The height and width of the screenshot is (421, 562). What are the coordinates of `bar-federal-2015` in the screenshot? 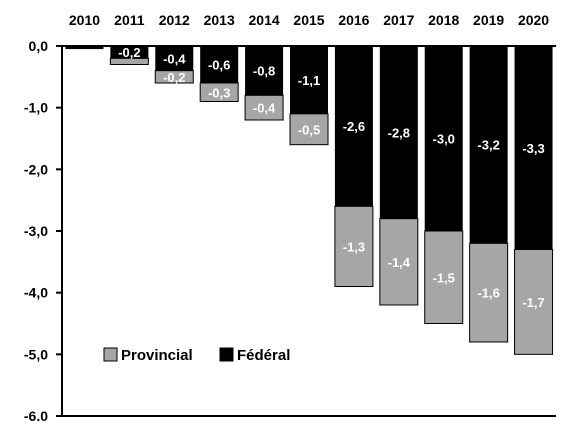 It's located at (309, 80).